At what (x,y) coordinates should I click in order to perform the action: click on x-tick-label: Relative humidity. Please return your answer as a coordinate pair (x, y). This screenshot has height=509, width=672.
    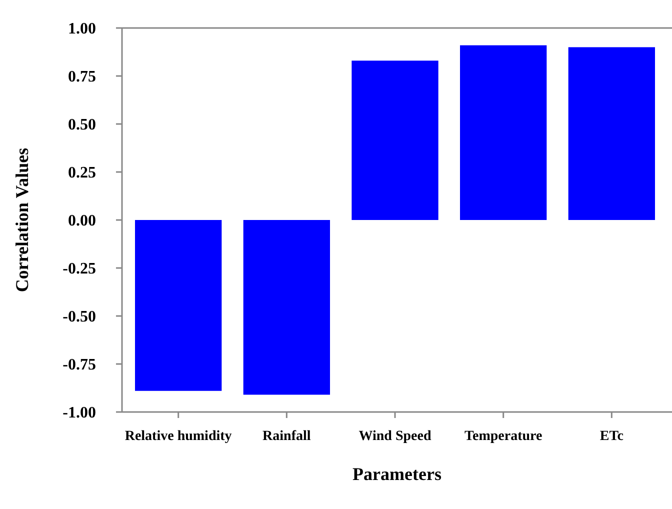
    Looking at the image, I should click on (178, 436).